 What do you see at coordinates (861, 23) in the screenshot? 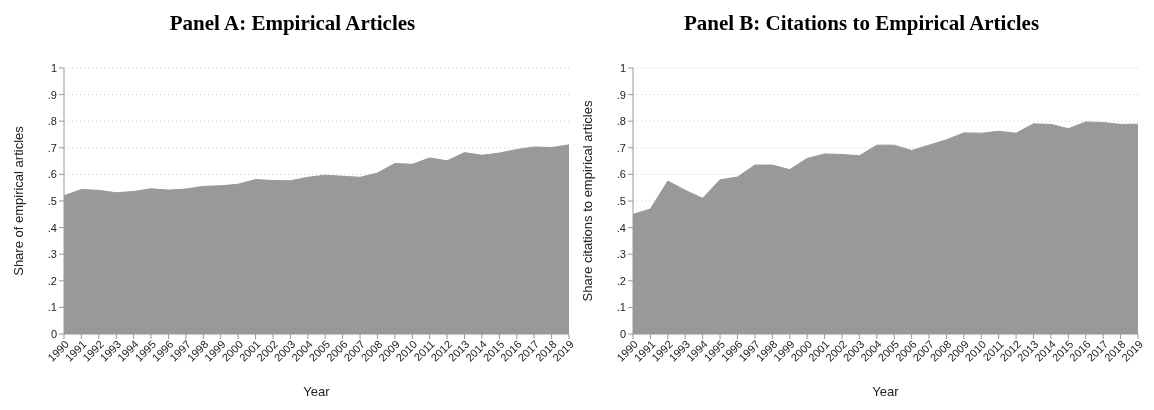
I see `chart-title: Panel B: Citations to Empirical Articles` at bounding box center [861, 23].